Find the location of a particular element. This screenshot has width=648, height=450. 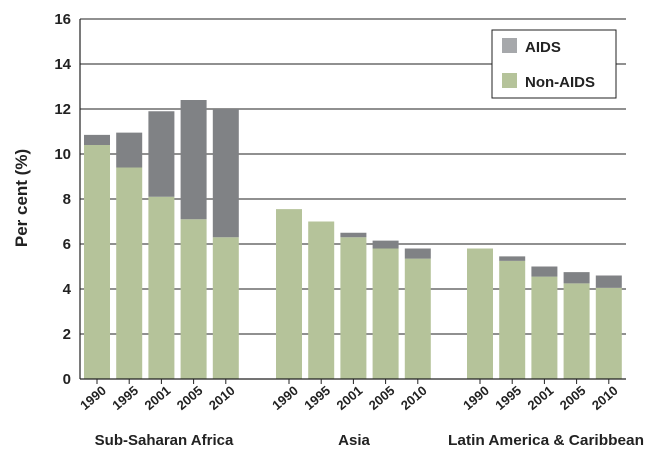

group-label: Sub-Saharan Africa is located at coordinates (164, 440).